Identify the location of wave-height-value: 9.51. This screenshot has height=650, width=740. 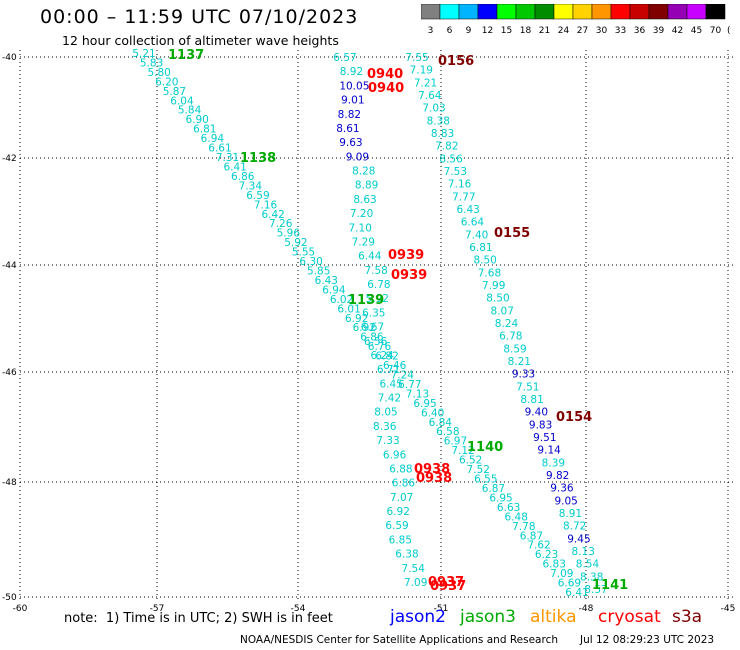
(544, 438).